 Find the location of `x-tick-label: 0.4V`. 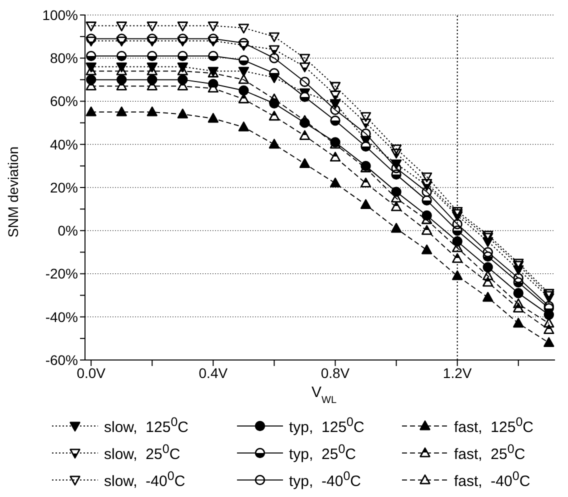

x-tick-label: 0.4V is located at coordinates (213, 372).